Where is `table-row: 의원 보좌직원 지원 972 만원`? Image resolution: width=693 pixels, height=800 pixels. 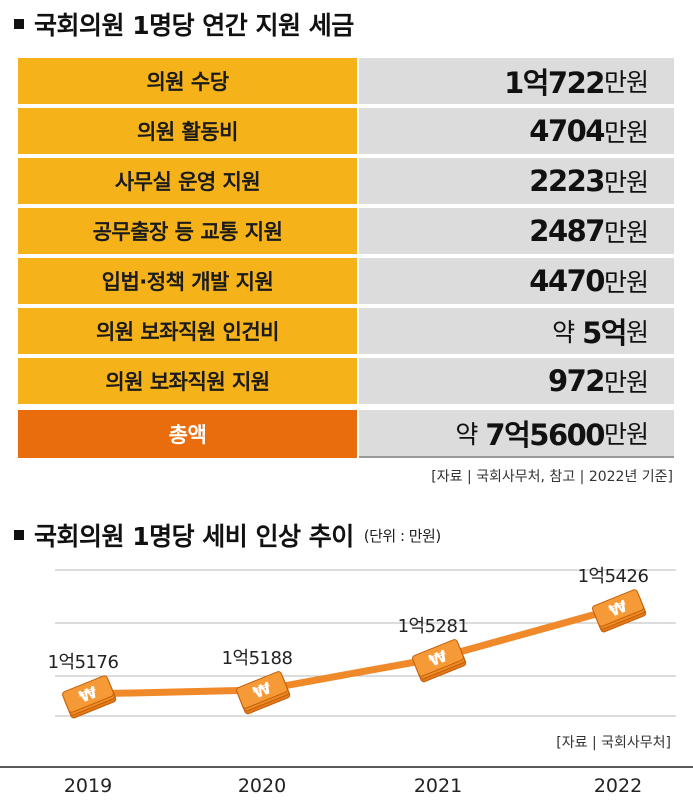 table-row: 의원 보좌직원 지원 972 만원 is located at coordinates (346, 381).